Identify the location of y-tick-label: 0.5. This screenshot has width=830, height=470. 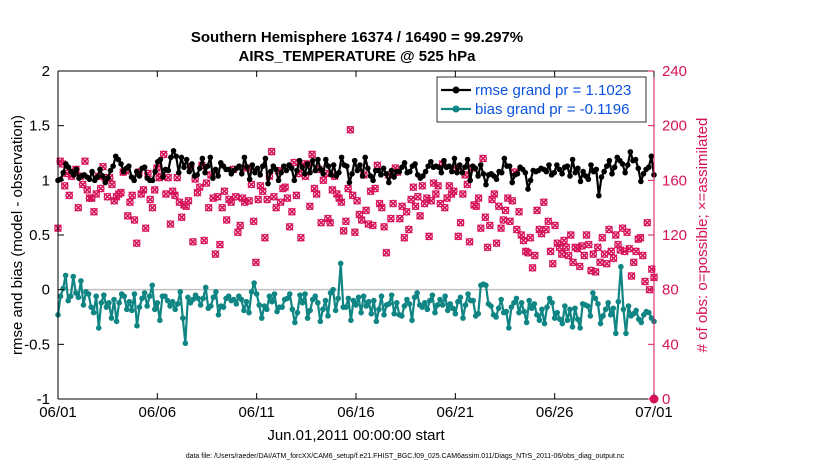
(39, 235).